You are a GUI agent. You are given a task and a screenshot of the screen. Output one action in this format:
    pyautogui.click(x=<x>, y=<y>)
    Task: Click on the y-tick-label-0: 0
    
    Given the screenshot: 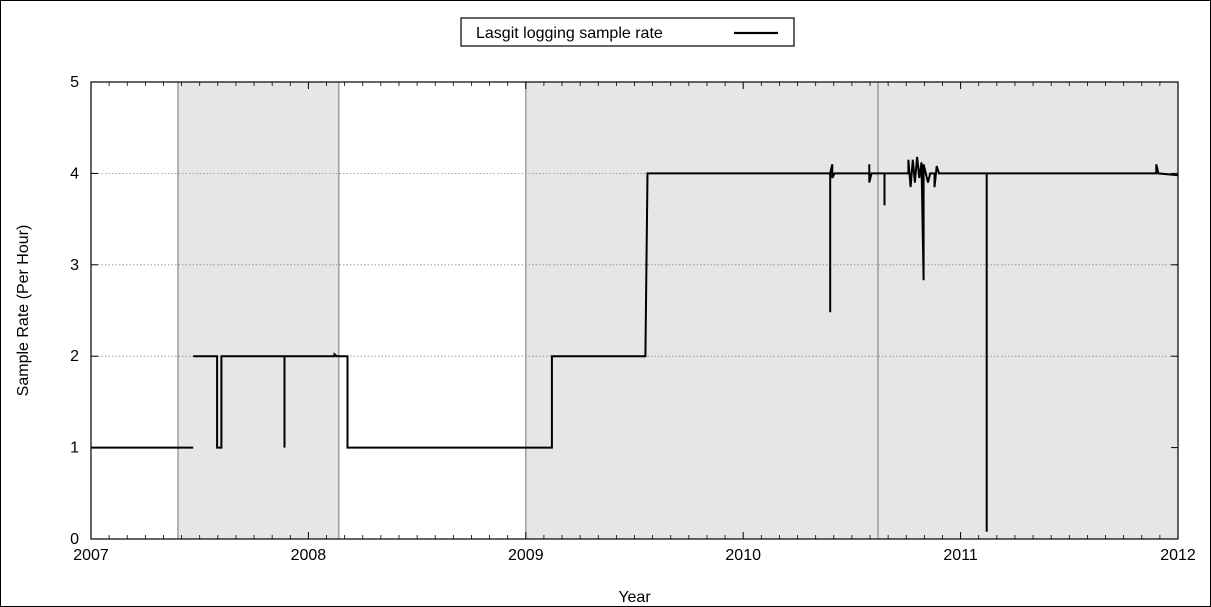 What is the action you would take?
    pyautogui.click(x=74, y=539)
    